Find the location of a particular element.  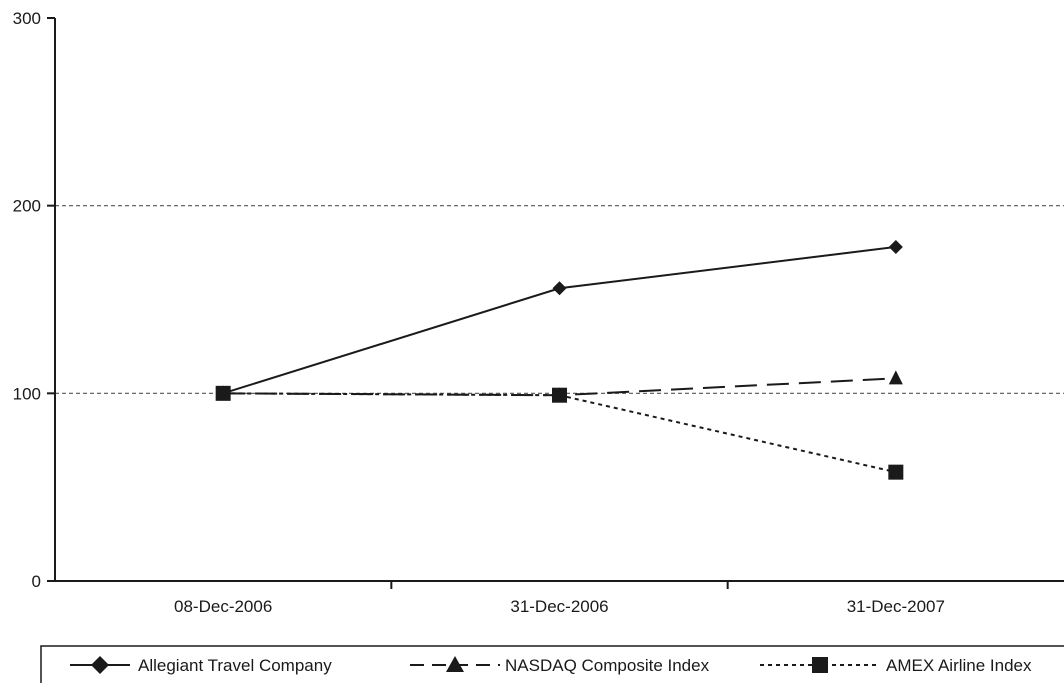

legend-item-allegiant: Allegiant Travel Company is located at coordinates (201, 665).